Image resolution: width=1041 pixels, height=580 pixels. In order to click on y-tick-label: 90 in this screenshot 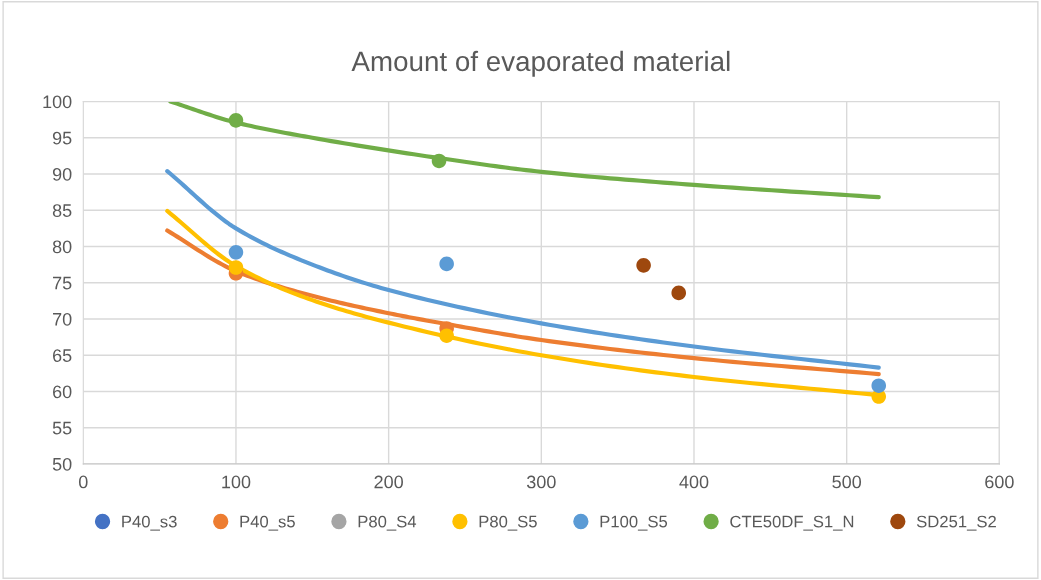, I will do `click(62, 174)`.